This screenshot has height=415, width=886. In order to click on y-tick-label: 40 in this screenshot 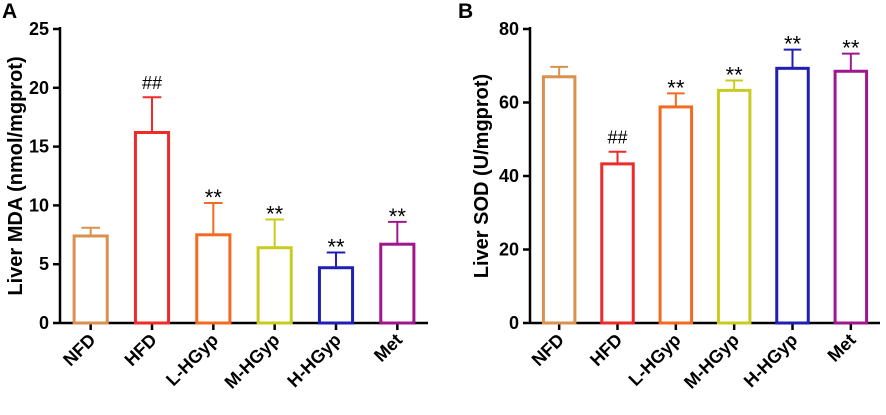, I will do `click(509, 176)`.